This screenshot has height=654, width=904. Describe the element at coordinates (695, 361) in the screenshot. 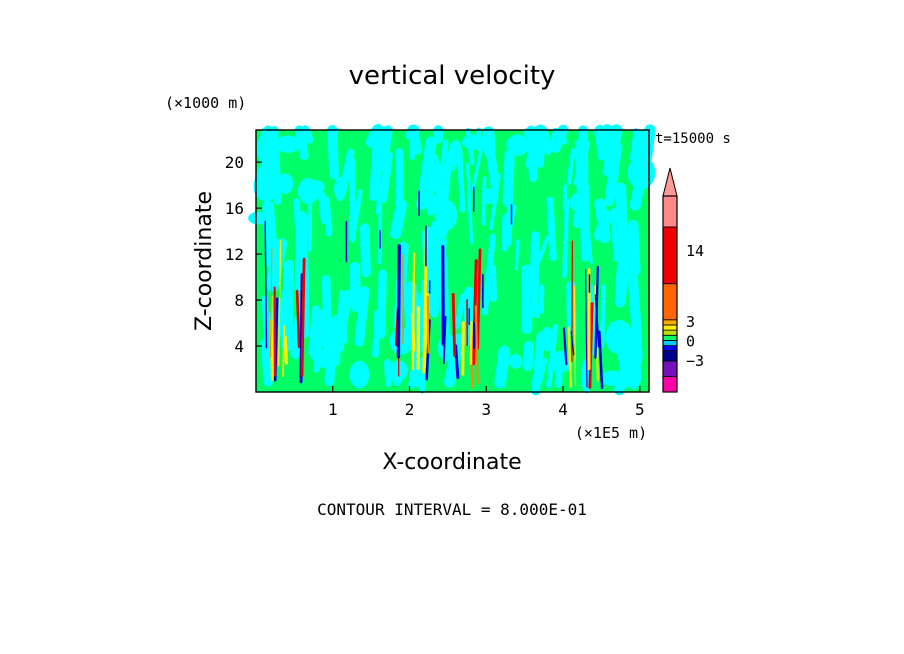

I see `colorbar-label: −3` at that location.